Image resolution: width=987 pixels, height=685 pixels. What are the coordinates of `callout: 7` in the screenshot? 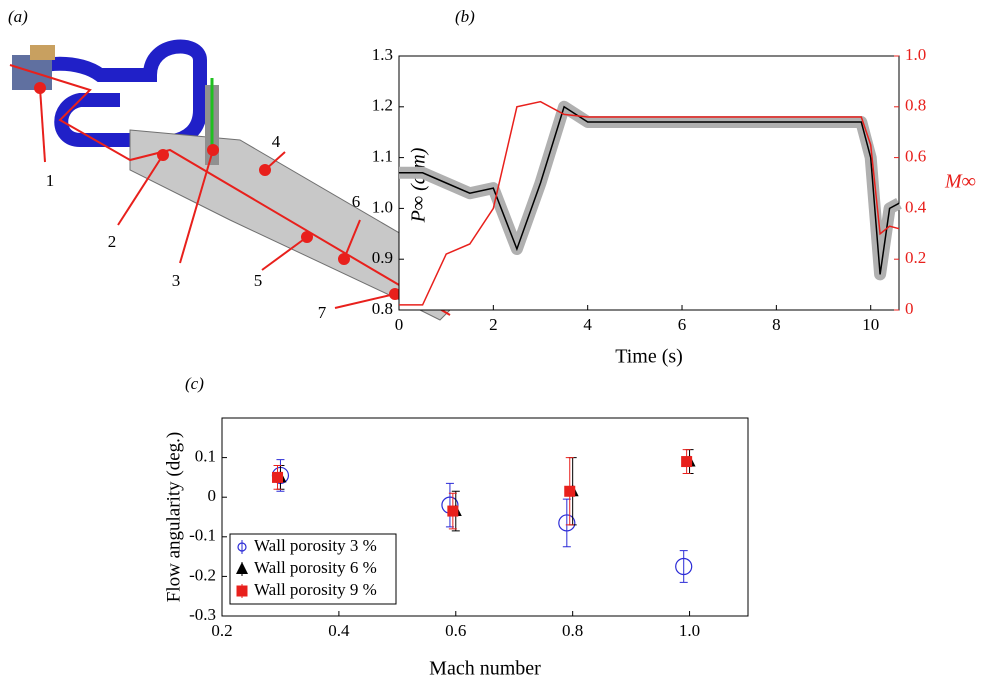 It's located at (322, 312).